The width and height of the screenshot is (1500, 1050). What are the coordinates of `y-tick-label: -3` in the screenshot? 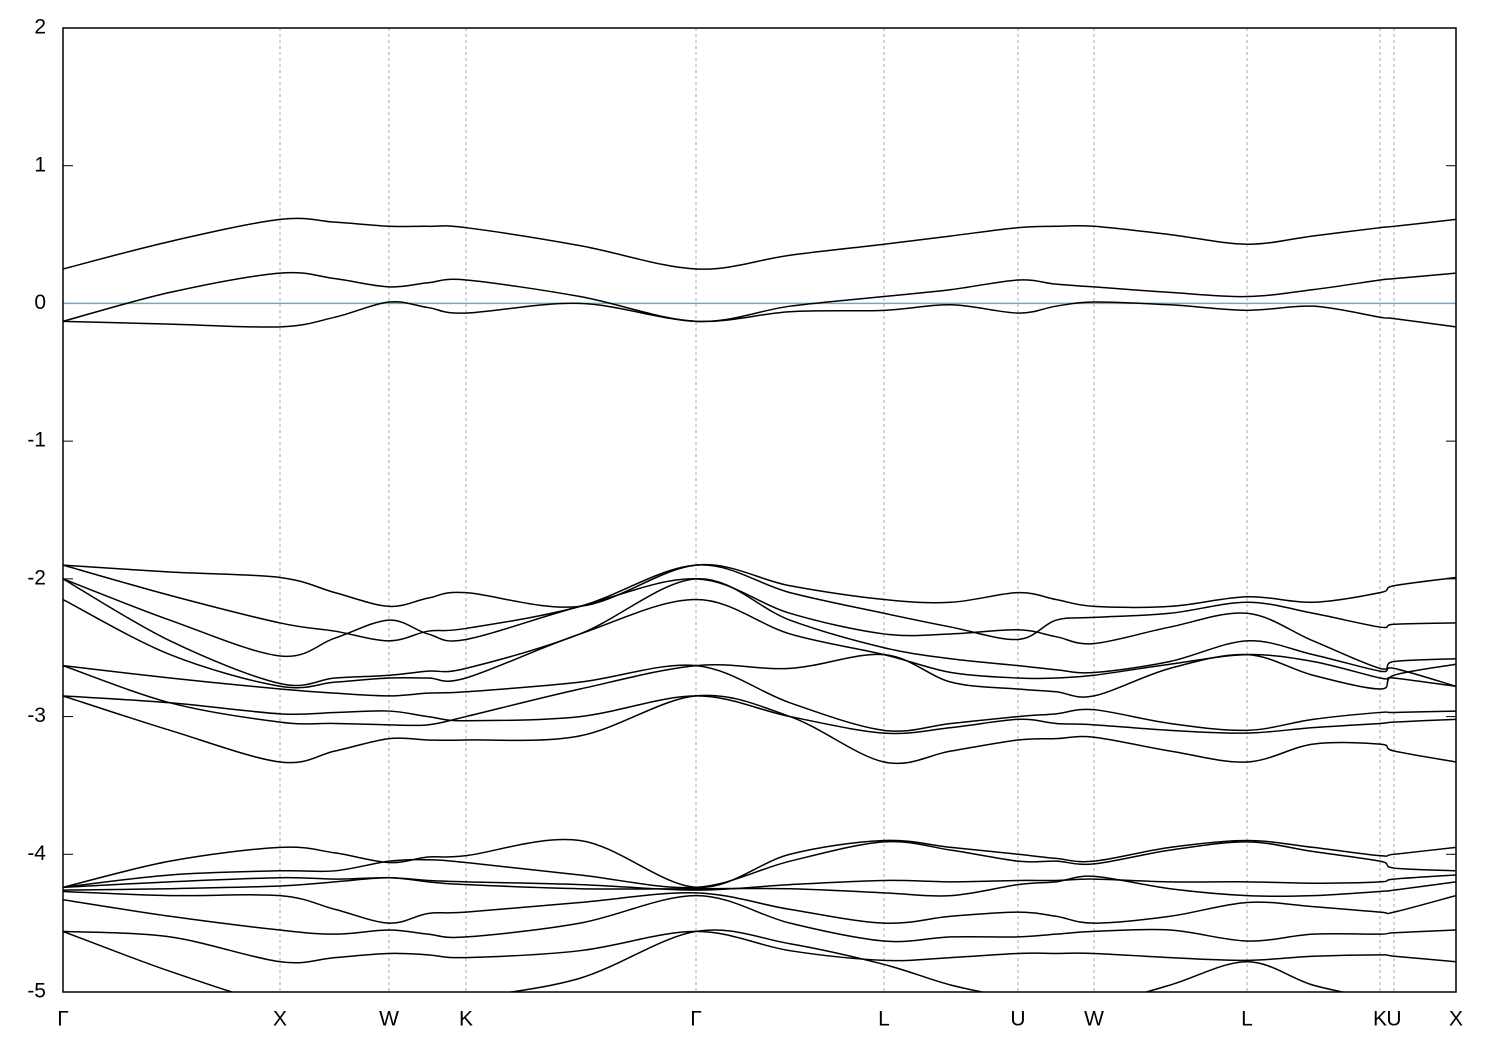 It's located at (36, 715).